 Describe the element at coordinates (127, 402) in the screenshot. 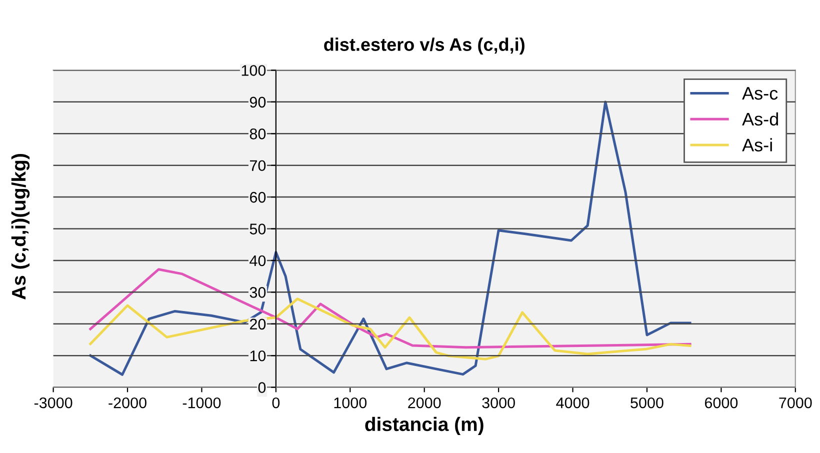

I see `x-tick-label: -2000` at that location.